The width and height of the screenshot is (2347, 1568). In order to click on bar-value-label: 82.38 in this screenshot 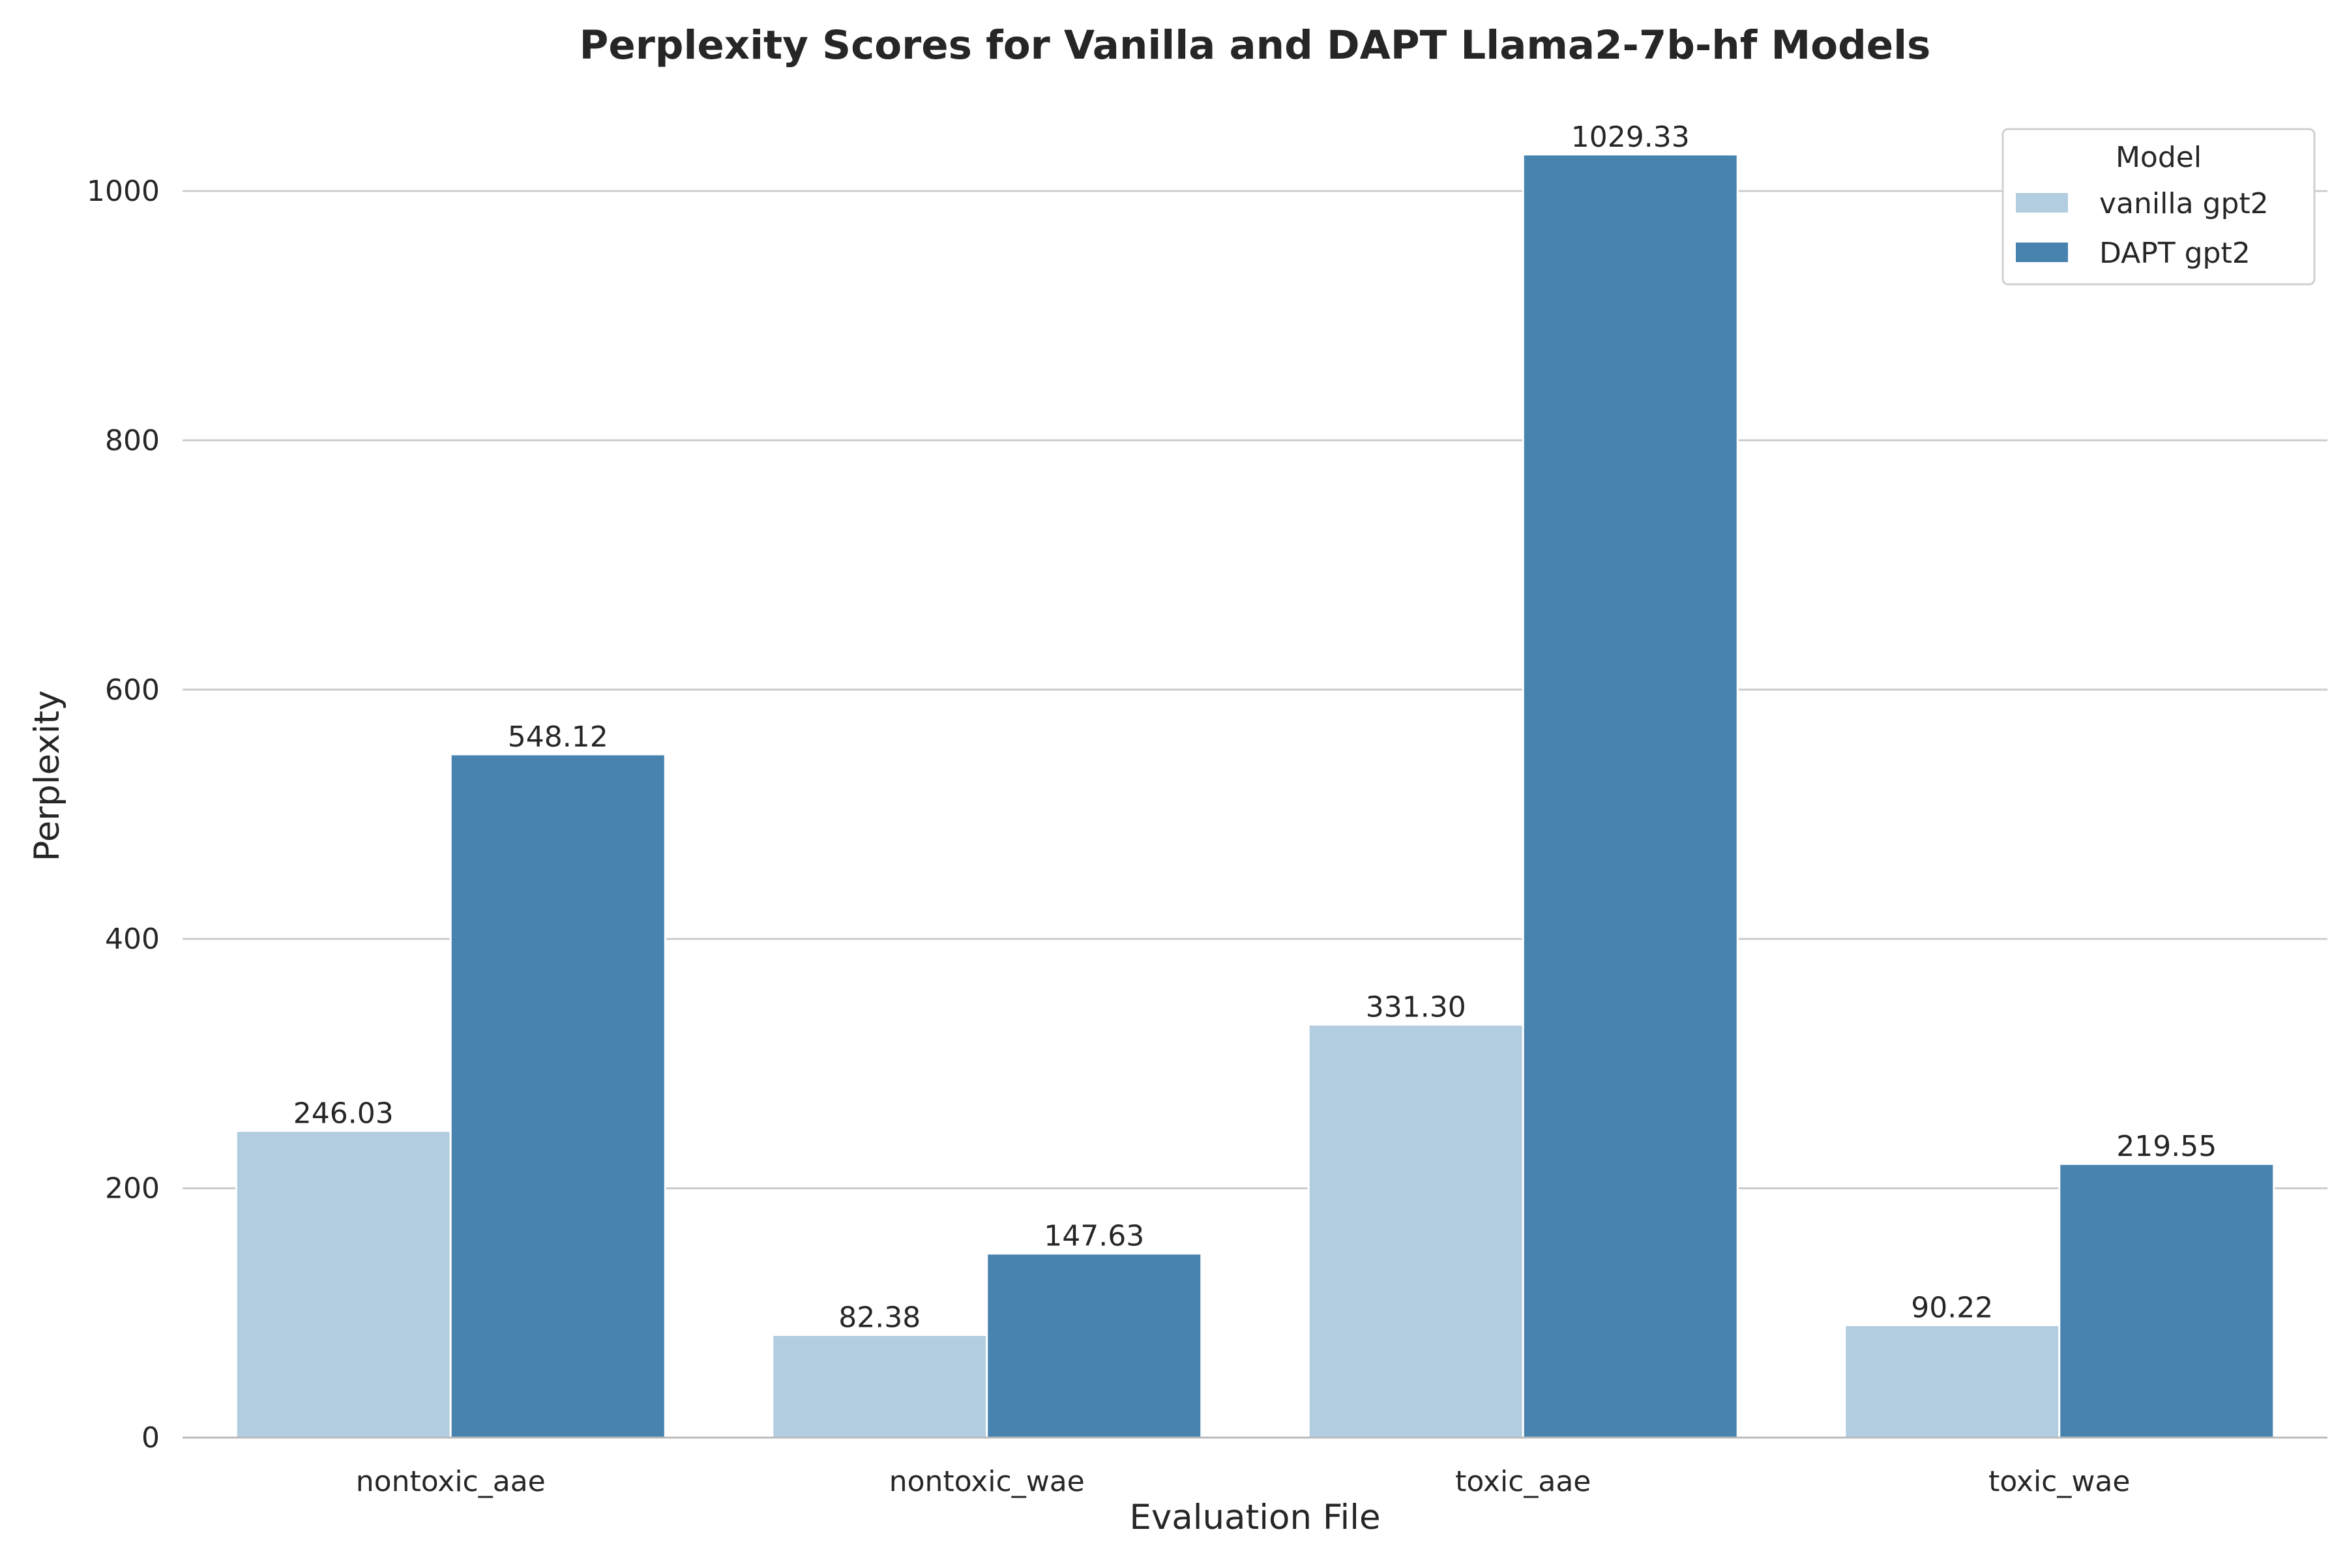, I will do `click(879, 1318)`.